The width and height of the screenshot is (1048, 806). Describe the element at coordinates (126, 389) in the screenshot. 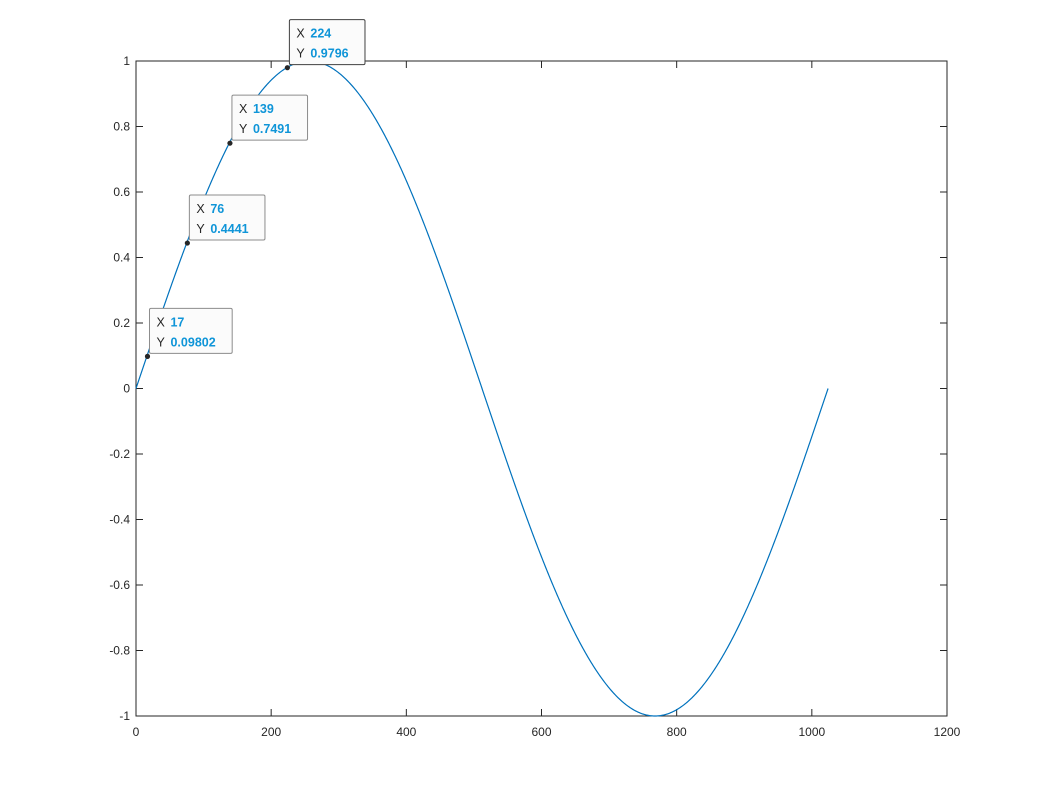

I see `y-tick-label: 0` at that location.